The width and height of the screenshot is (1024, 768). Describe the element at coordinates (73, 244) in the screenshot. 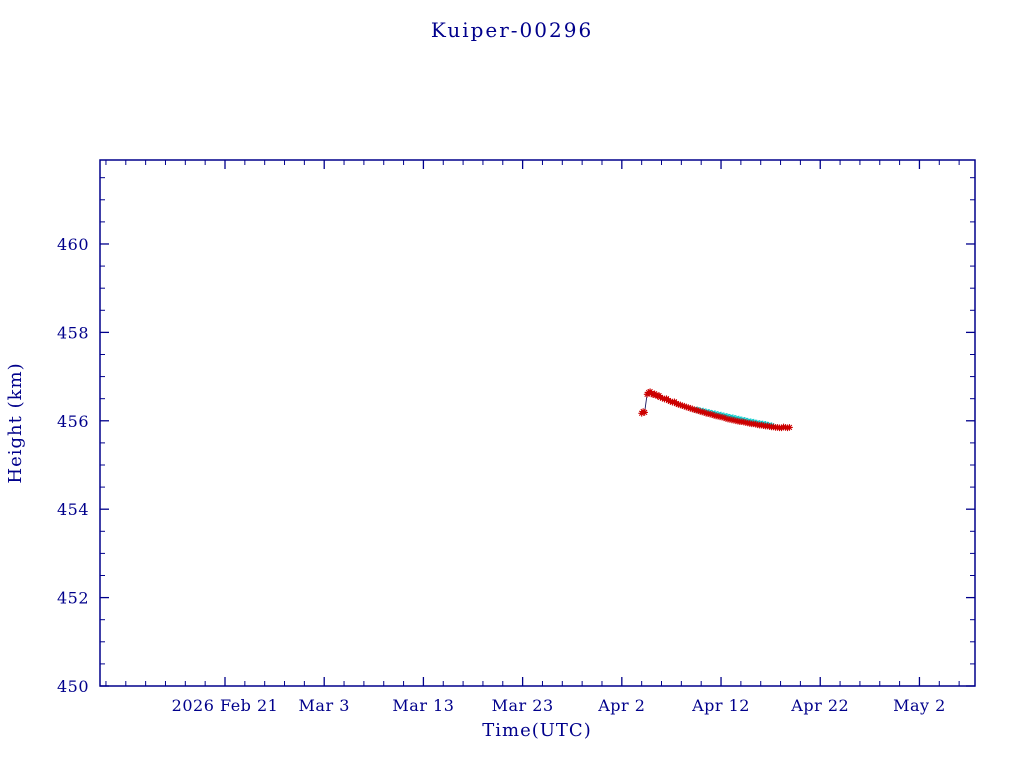

I see `y-tick-label: 460` at that location.